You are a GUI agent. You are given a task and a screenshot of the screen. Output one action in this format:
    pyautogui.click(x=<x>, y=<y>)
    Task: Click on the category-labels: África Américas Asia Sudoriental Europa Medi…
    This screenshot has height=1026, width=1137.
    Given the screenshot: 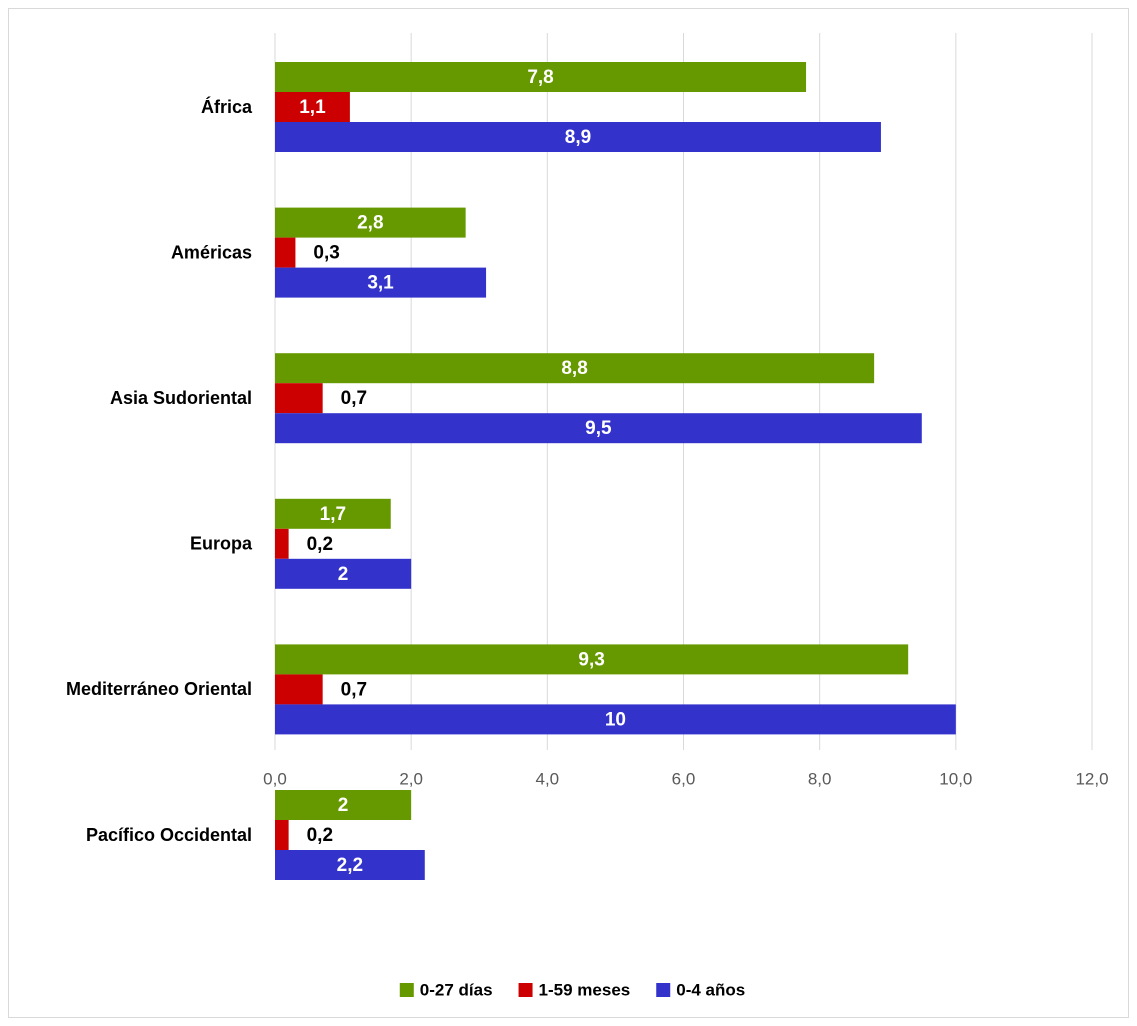 What is the action you would take?
    pyautogui.click(x=159, y=470)
    